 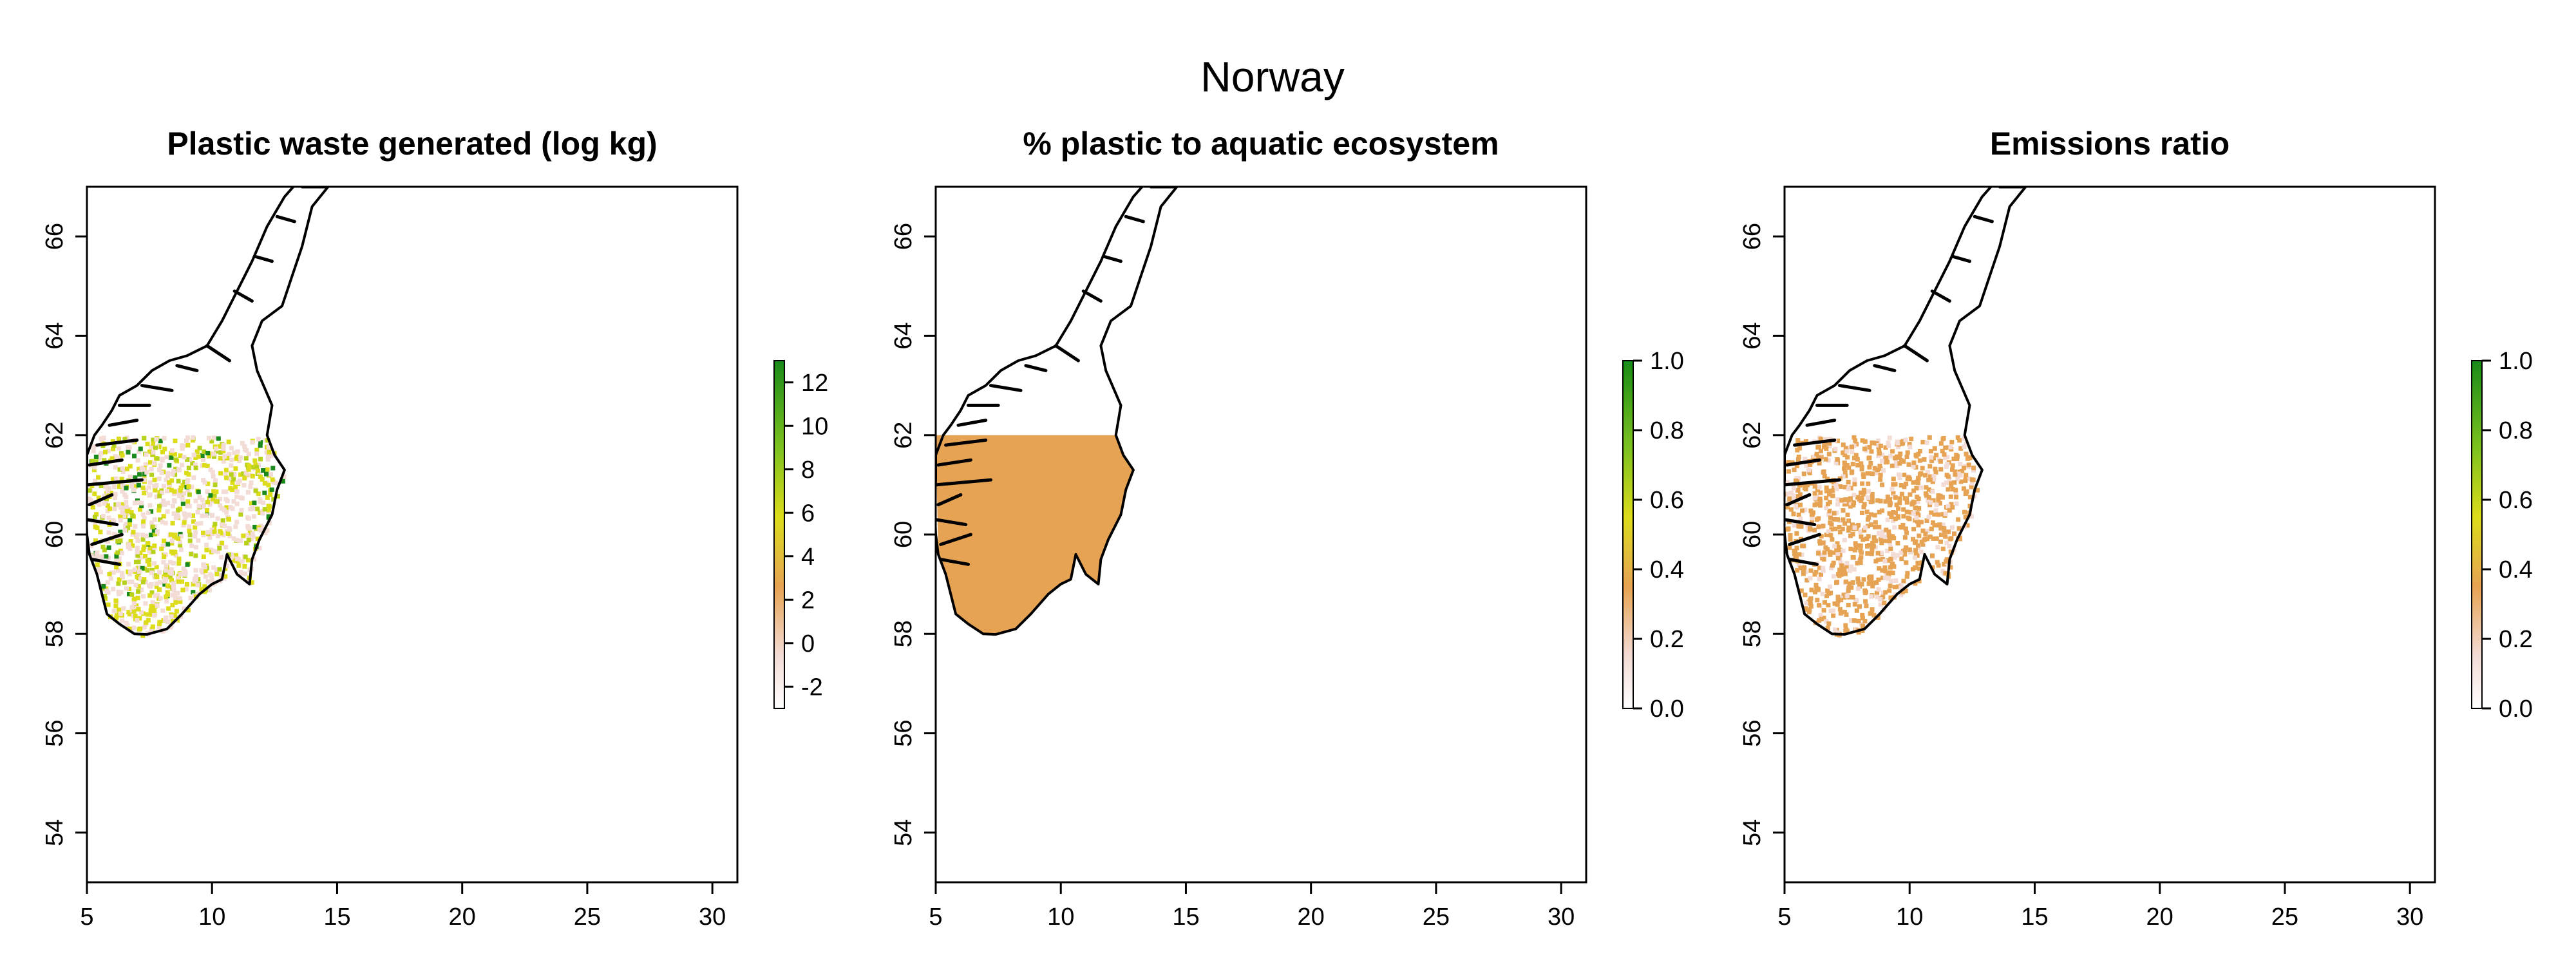 What do you see at coordinates (1186, 917) in the screenshot?
I see `x-tick-label: 15` at bounding box center [1186, 917].